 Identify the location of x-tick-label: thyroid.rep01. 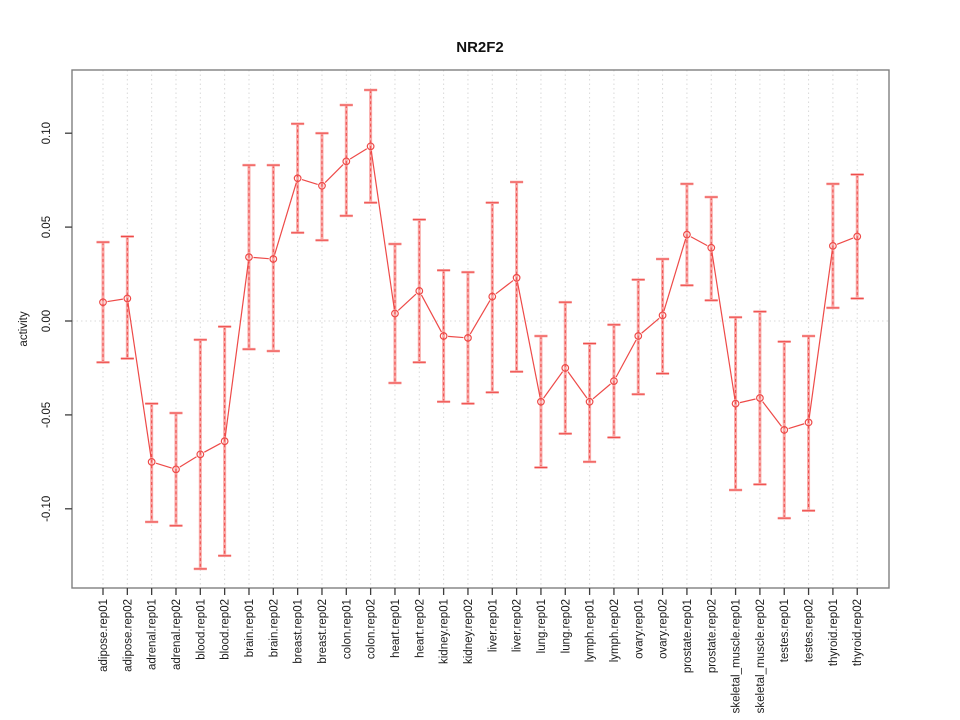
(834, 632).